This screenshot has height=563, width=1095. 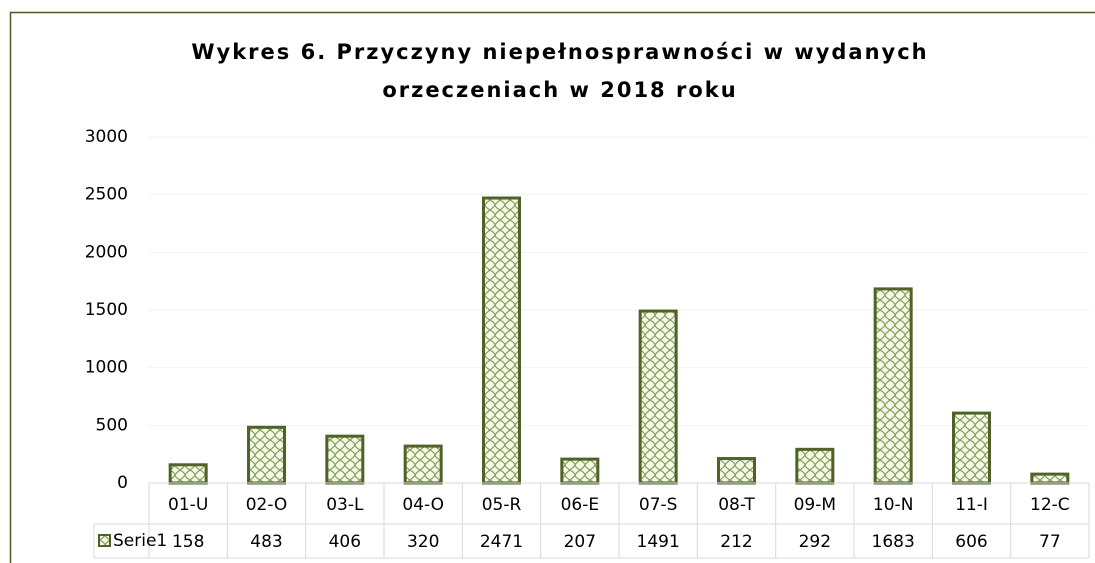 I want to click on data-label: 2471, so click(x=501, y=542).